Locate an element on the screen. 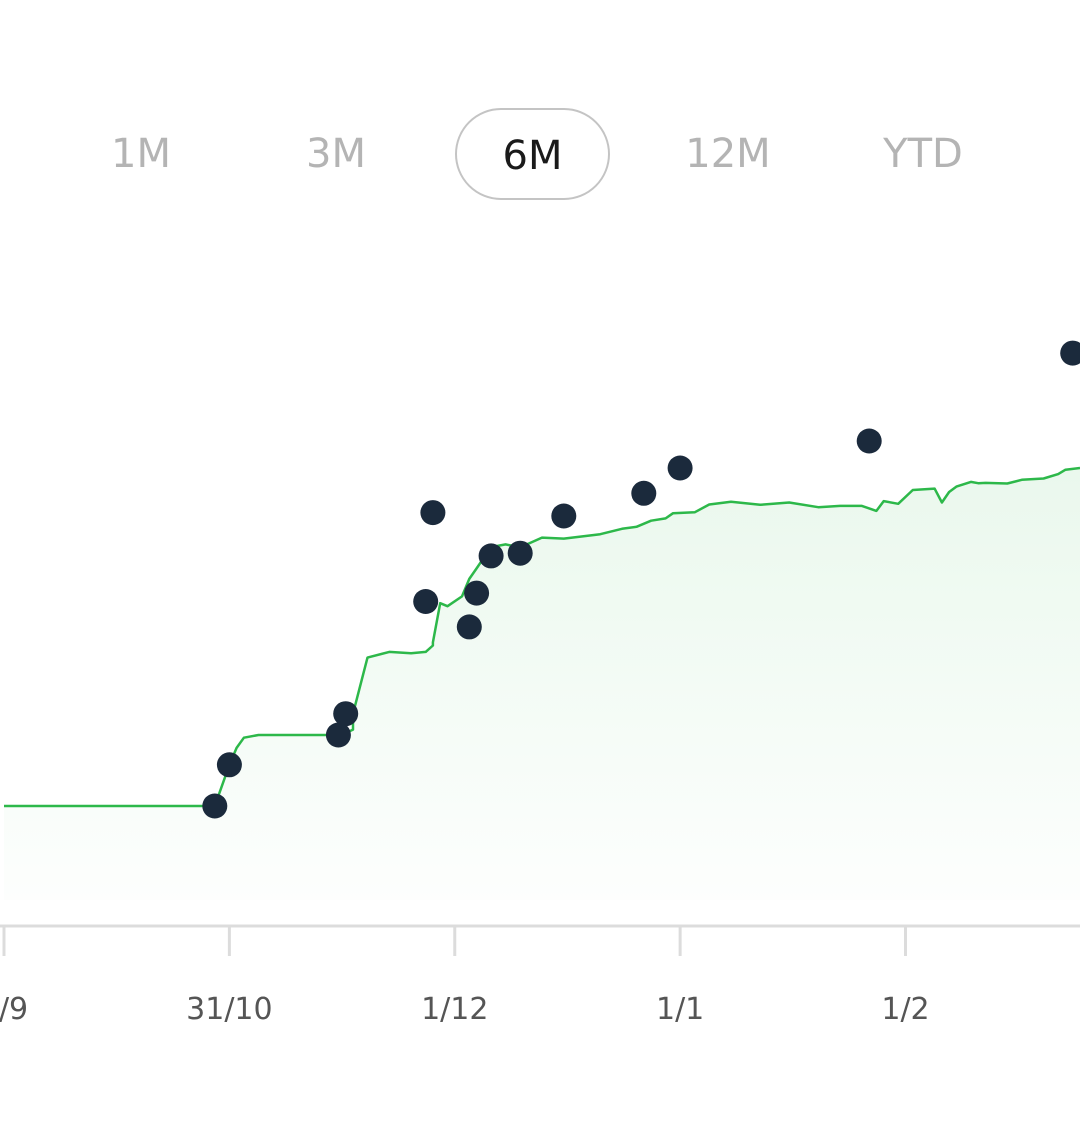 This screenshot has width=1080, height=1140. range-tab-3m: 3M is located at coordinates (336, 154).